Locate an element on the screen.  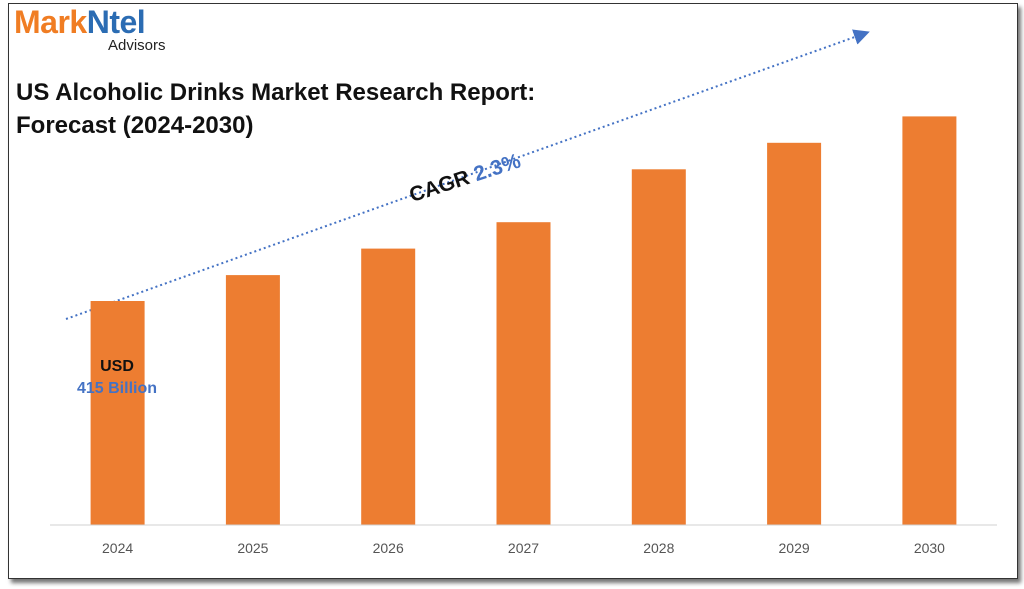
annotation-unit: USD is located at coordinates (117, 366).